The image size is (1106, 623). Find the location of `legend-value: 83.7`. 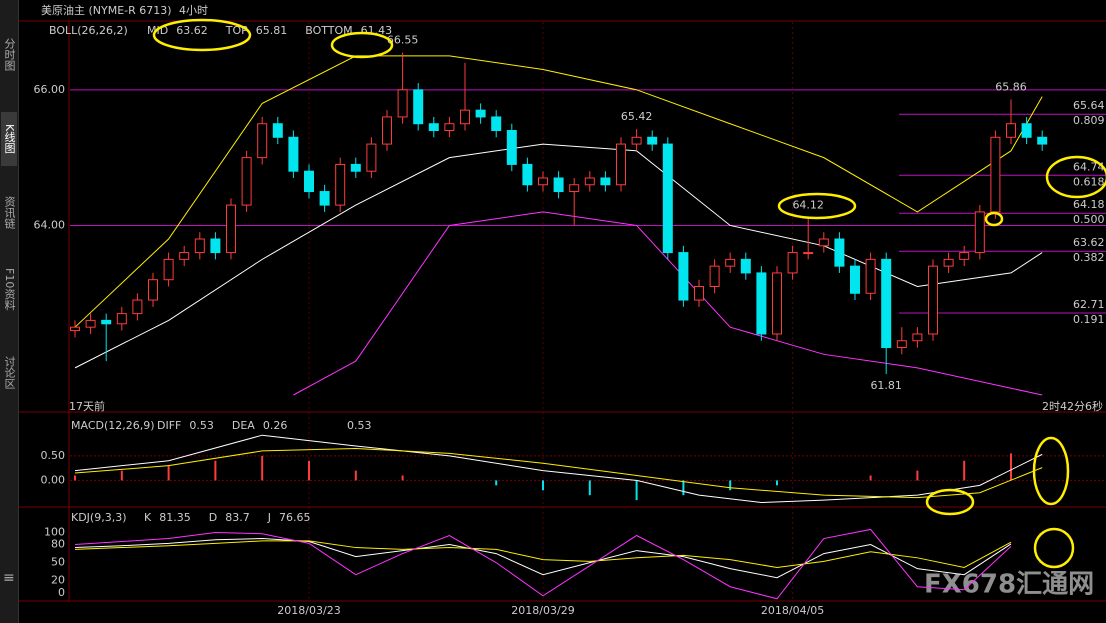

legend-value: 83.7 is located at coordinates (237, 517).